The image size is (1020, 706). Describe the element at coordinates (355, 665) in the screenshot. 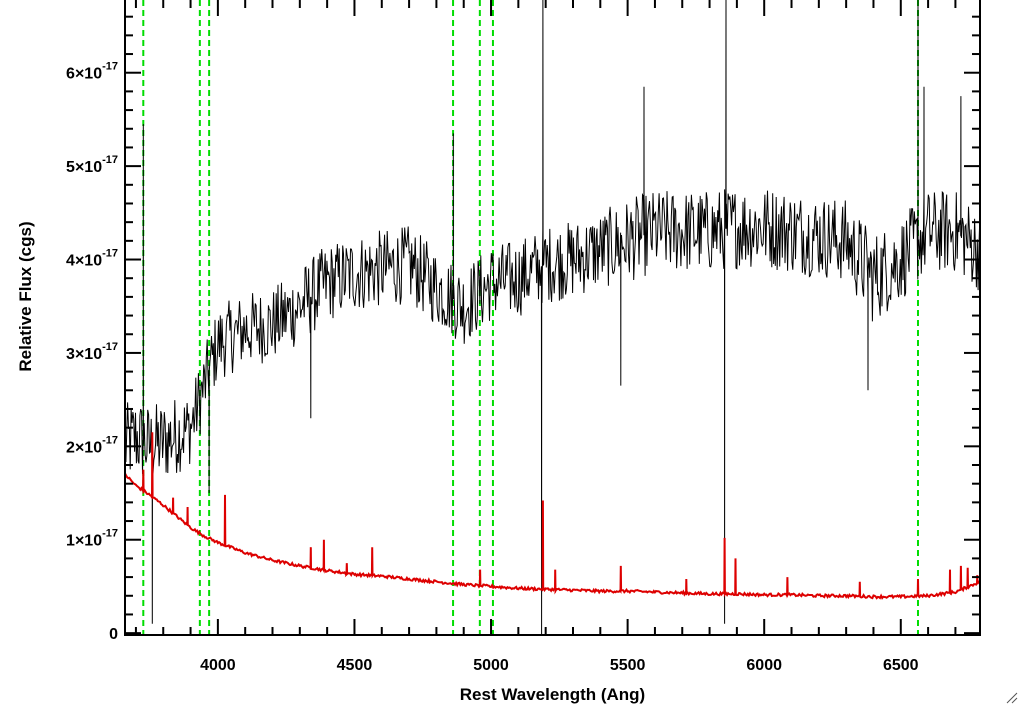

I see `x-tick-label: 4500` at that location.